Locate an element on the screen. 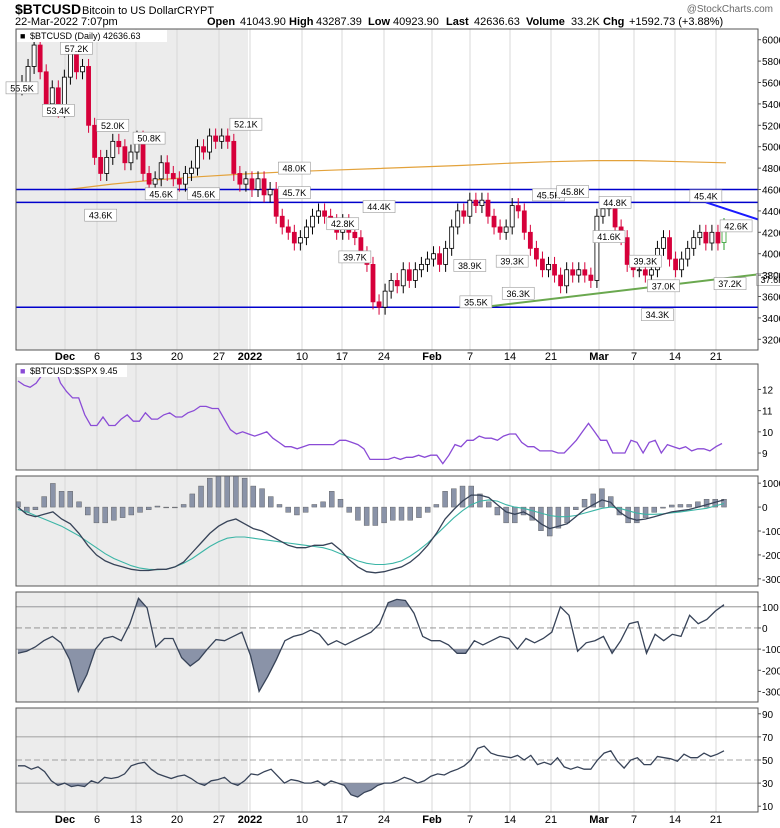 This screenshot has width=780, height=828. y-tick-label: -300 is located at coordinates (771, 692).